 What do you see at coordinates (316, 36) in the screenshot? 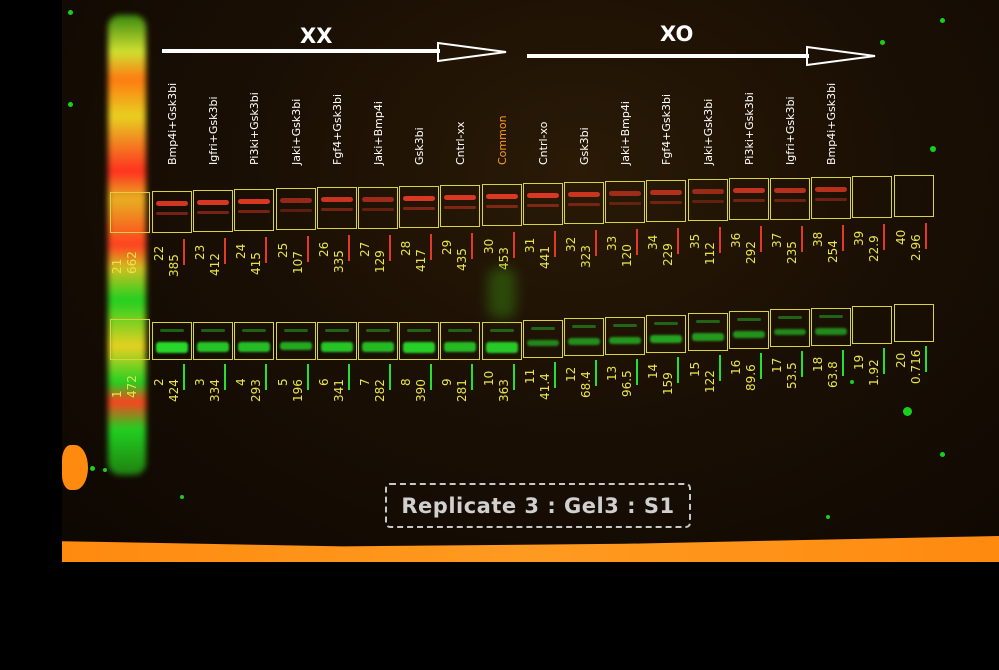
I see `group-label-xx: XX` at bounding box center [316, 36].